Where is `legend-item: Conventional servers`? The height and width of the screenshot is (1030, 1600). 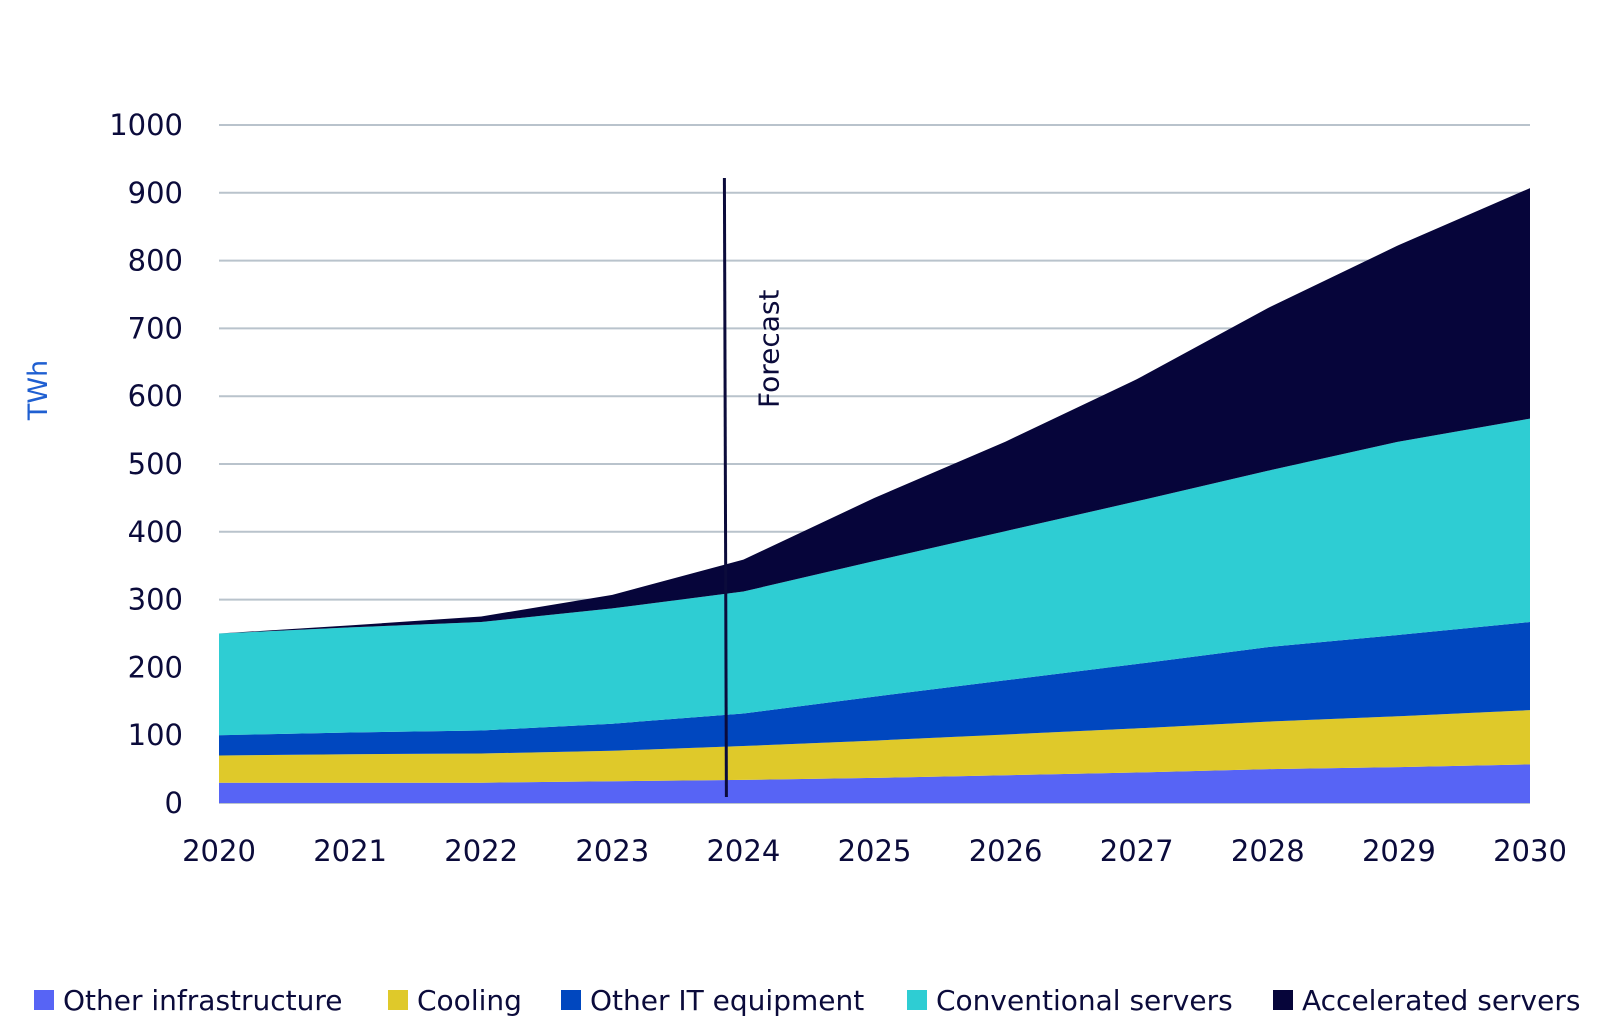
legend-item: Conventional servers is located at coordinates (1070, 1000).